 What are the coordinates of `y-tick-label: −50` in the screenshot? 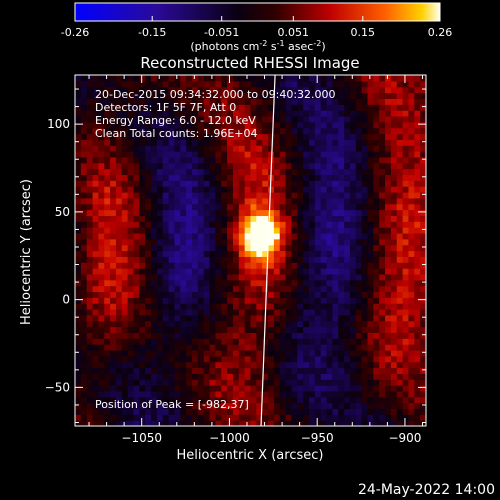 It's located at (57, 387).